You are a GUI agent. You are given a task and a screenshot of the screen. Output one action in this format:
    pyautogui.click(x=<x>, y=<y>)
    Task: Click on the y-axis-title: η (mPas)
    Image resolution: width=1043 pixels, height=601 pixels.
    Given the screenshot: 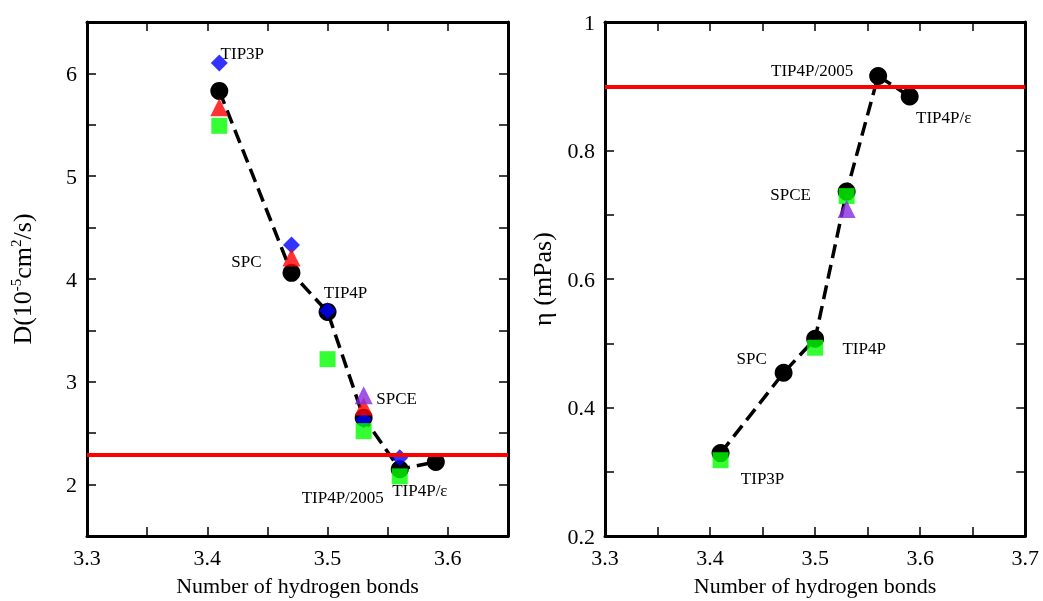 What is the action you would take?
    pyautogui.click(x=542, y=279)
    